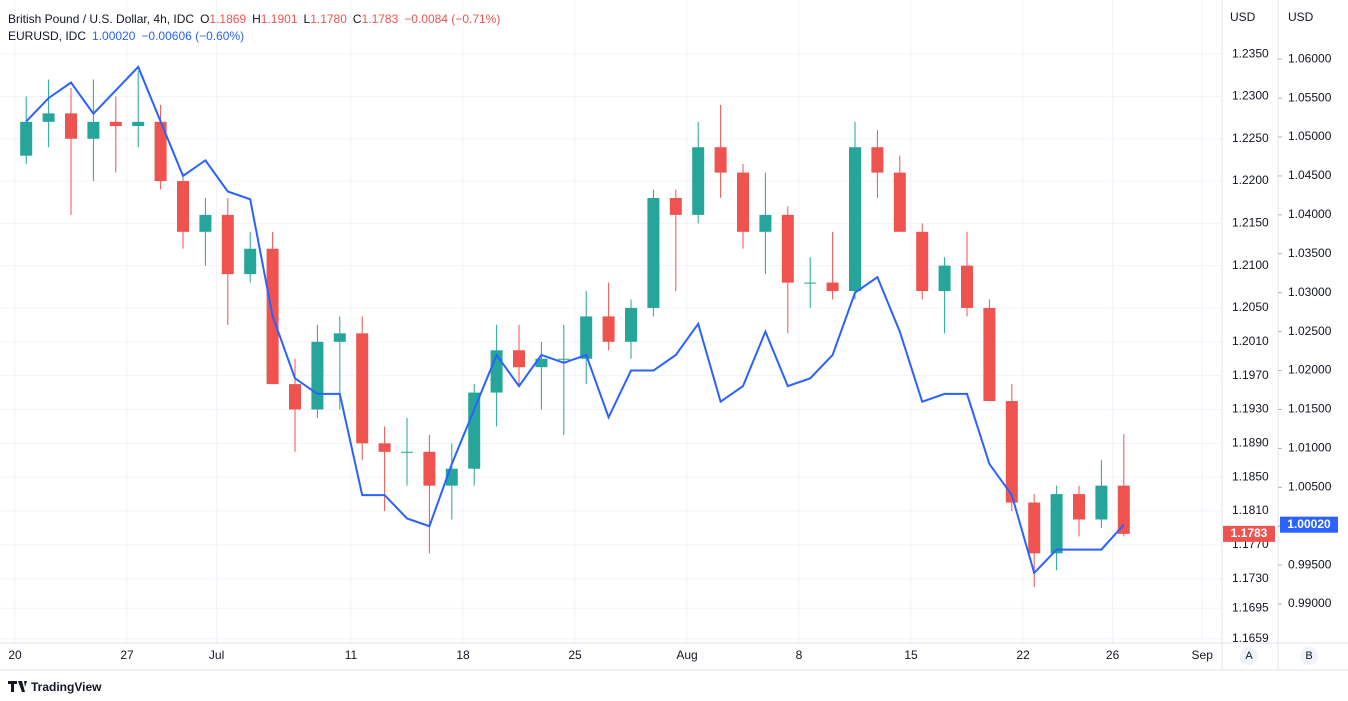 The width and height of the screenshot is (1348, 701). Describe the element at coordinates (1203, 655) in the screenshot. I see `x-tick-label: Sep` at that location.